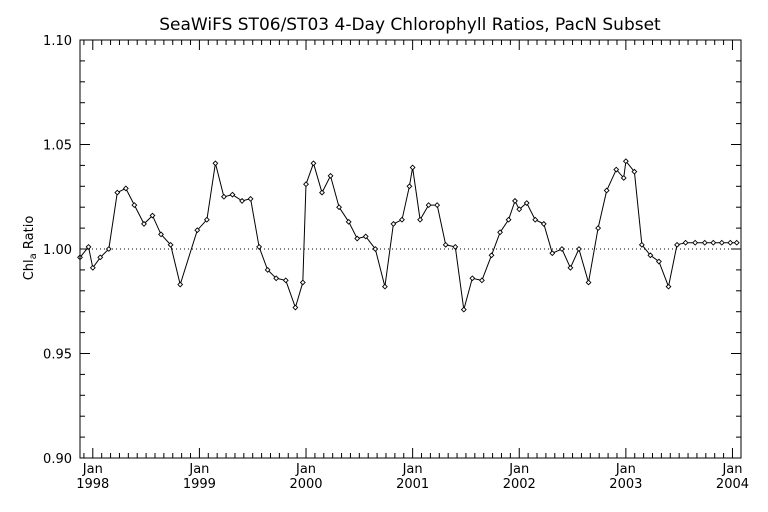  I want to click on y-tick-label: 1.00, so click(57, 250).